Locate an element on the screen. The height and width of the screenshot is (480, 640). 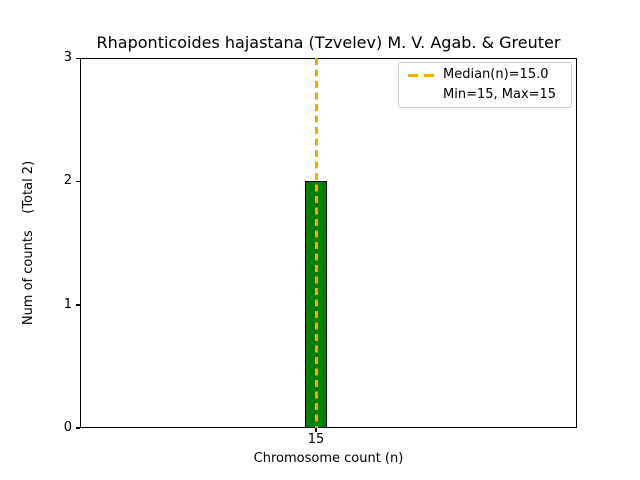
ytick-label-3: 3 is located at coordinates (67, 57).